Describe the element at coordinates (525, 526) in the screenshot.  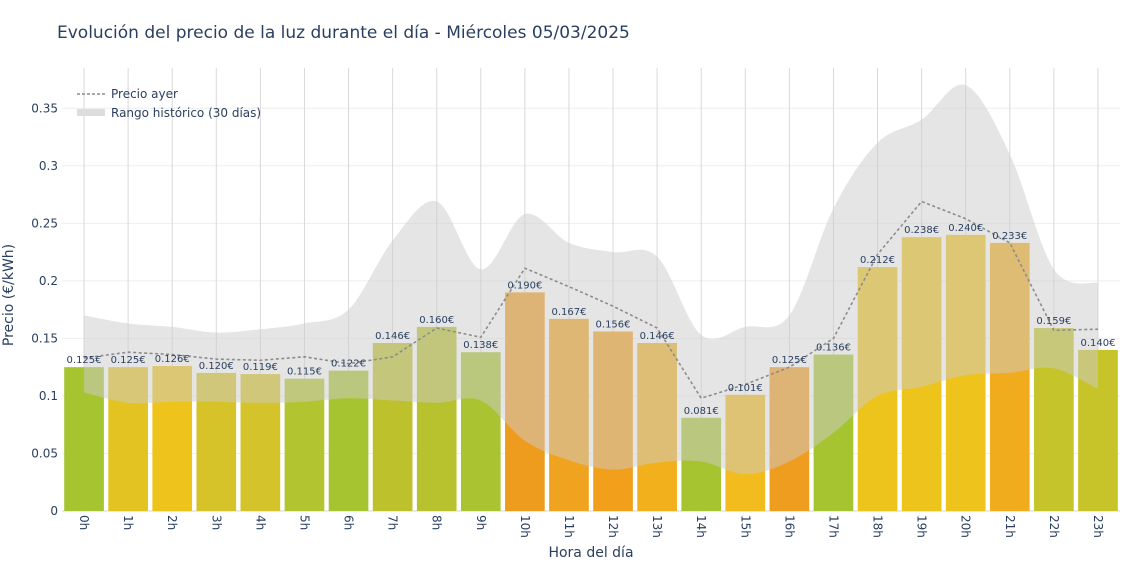
I see `x-tick-label: 10h` at that location.